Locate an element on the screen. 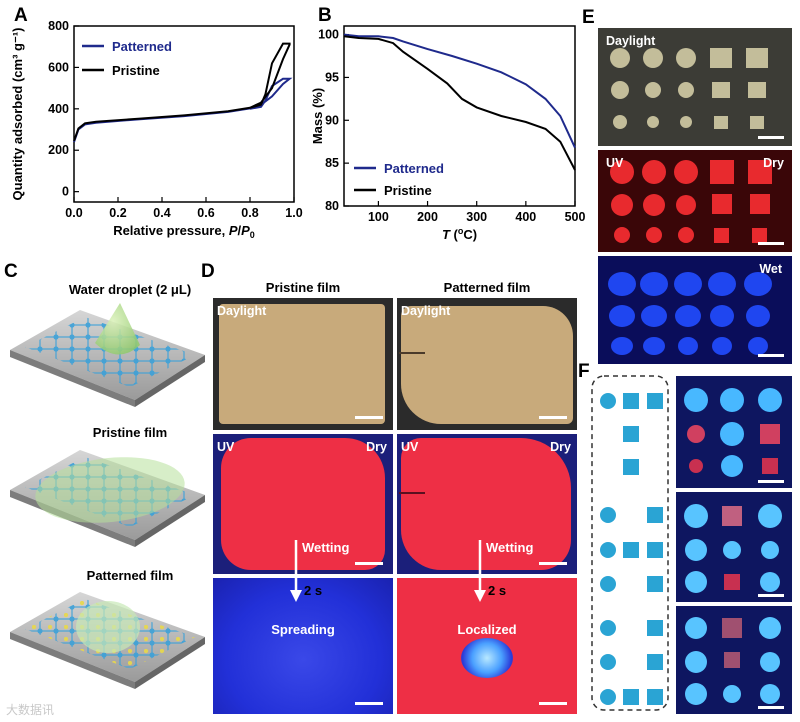 The width and height of the screenshot is (800, 722). photo-patterned-localized: Localized is located at coordinates (487, 646).